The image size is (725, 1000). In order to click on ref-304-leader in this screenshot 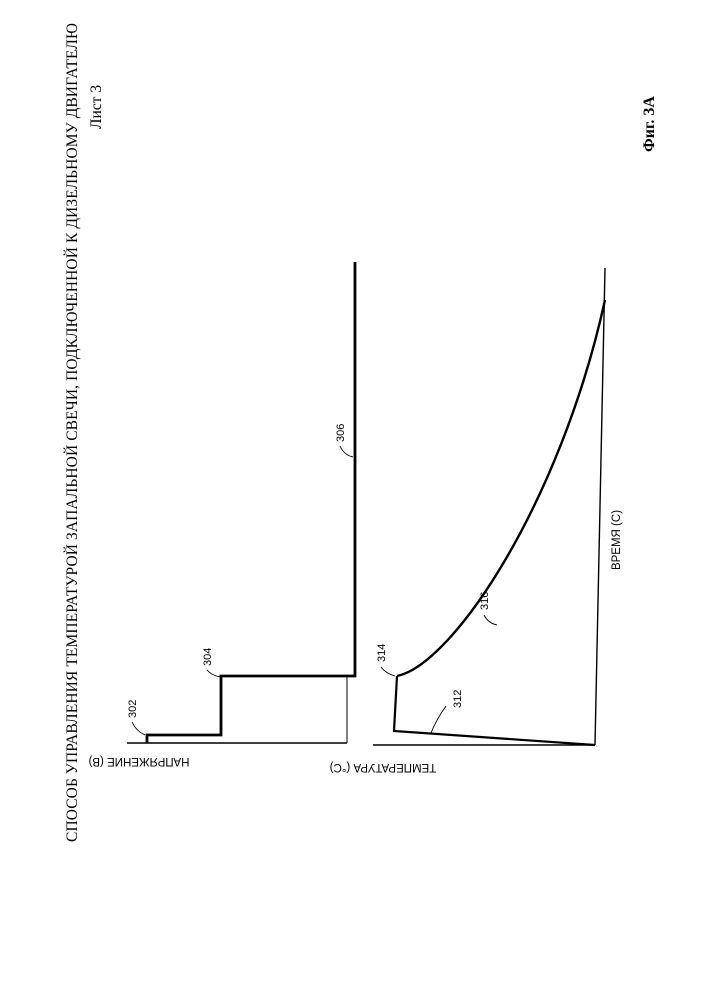, I will do `click(213, 673)`.